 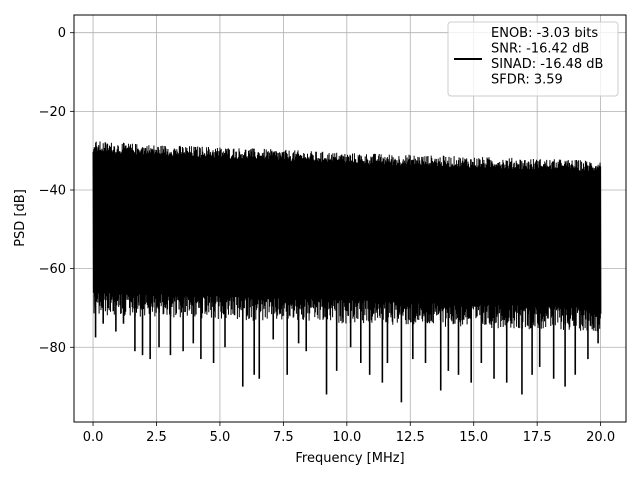 I want to click on legend-box, so click(x=533, y=59).